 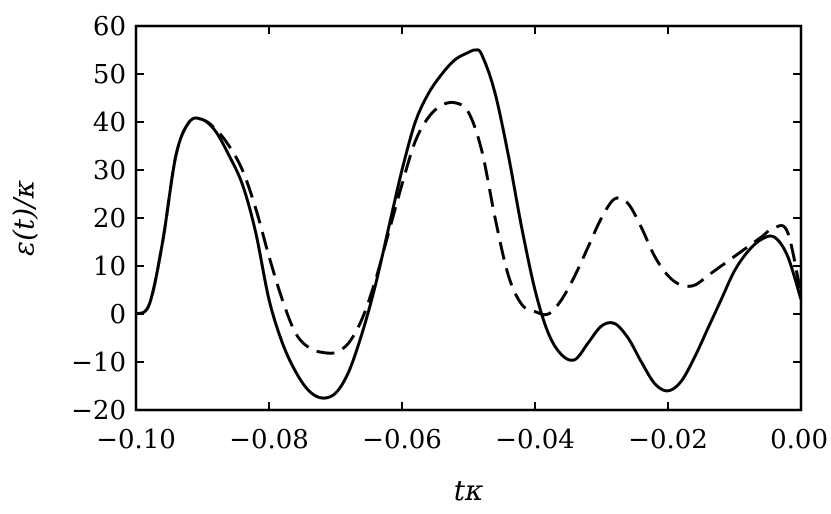 I want to click on x-tick-label: −0.08, so click(x=269, y=440).